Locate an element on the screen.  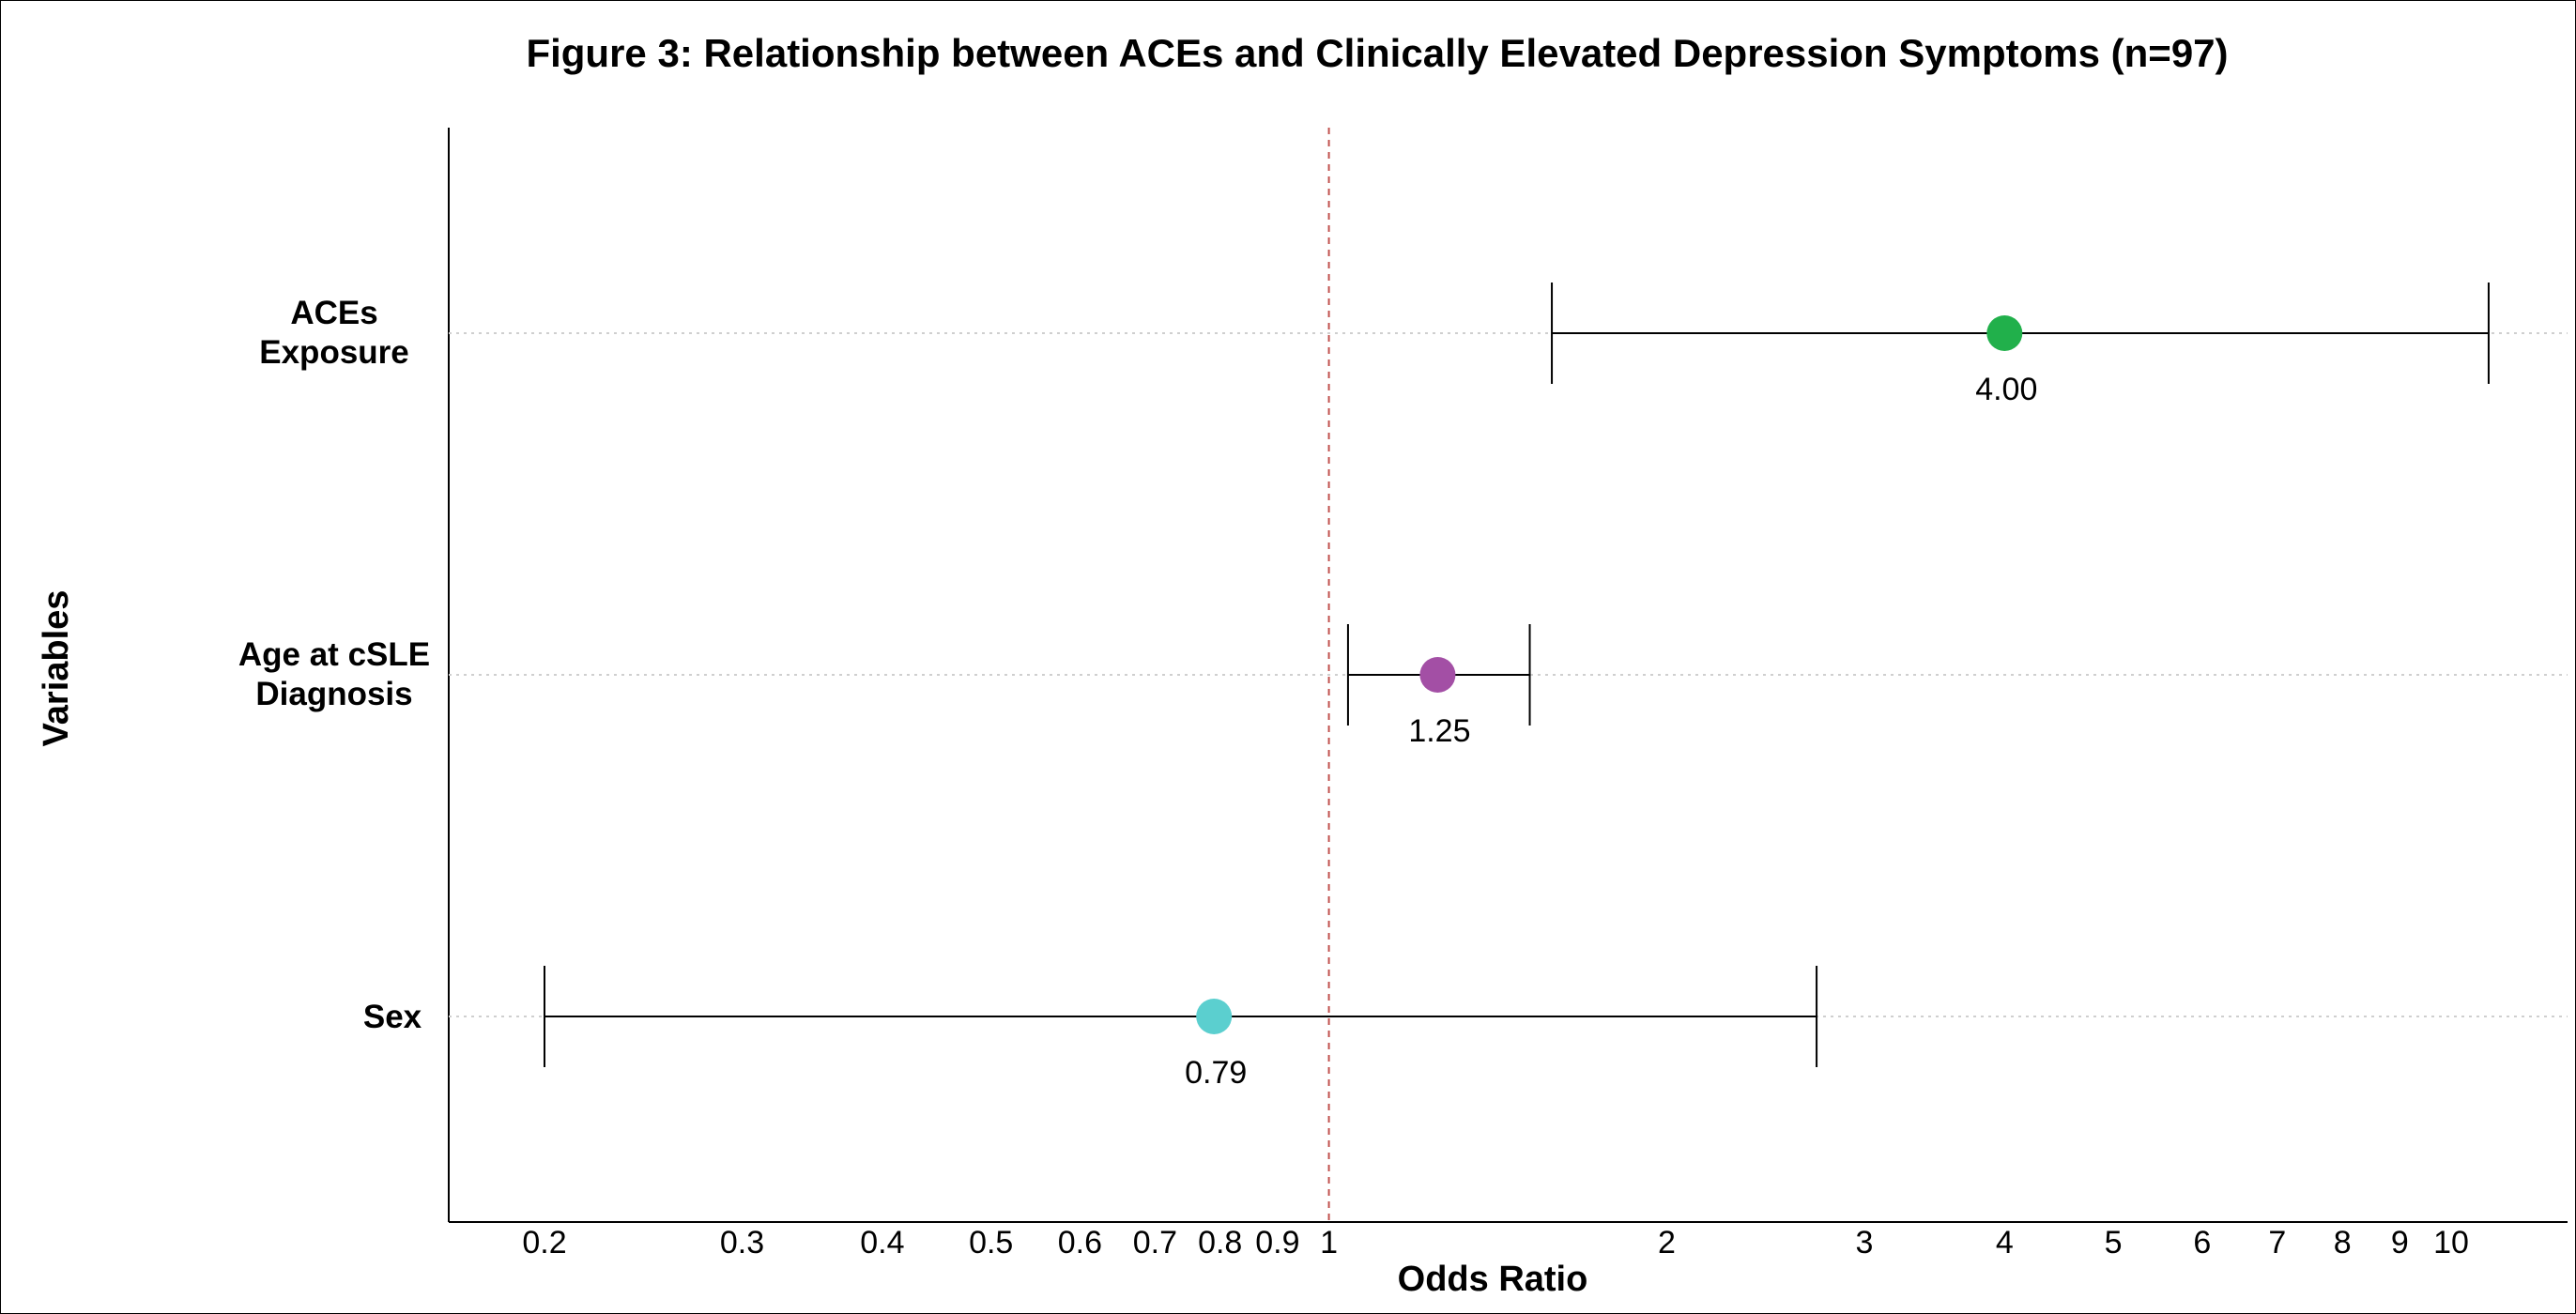
x-tick-label: 0.3 is located at coordinates (742, 1243).